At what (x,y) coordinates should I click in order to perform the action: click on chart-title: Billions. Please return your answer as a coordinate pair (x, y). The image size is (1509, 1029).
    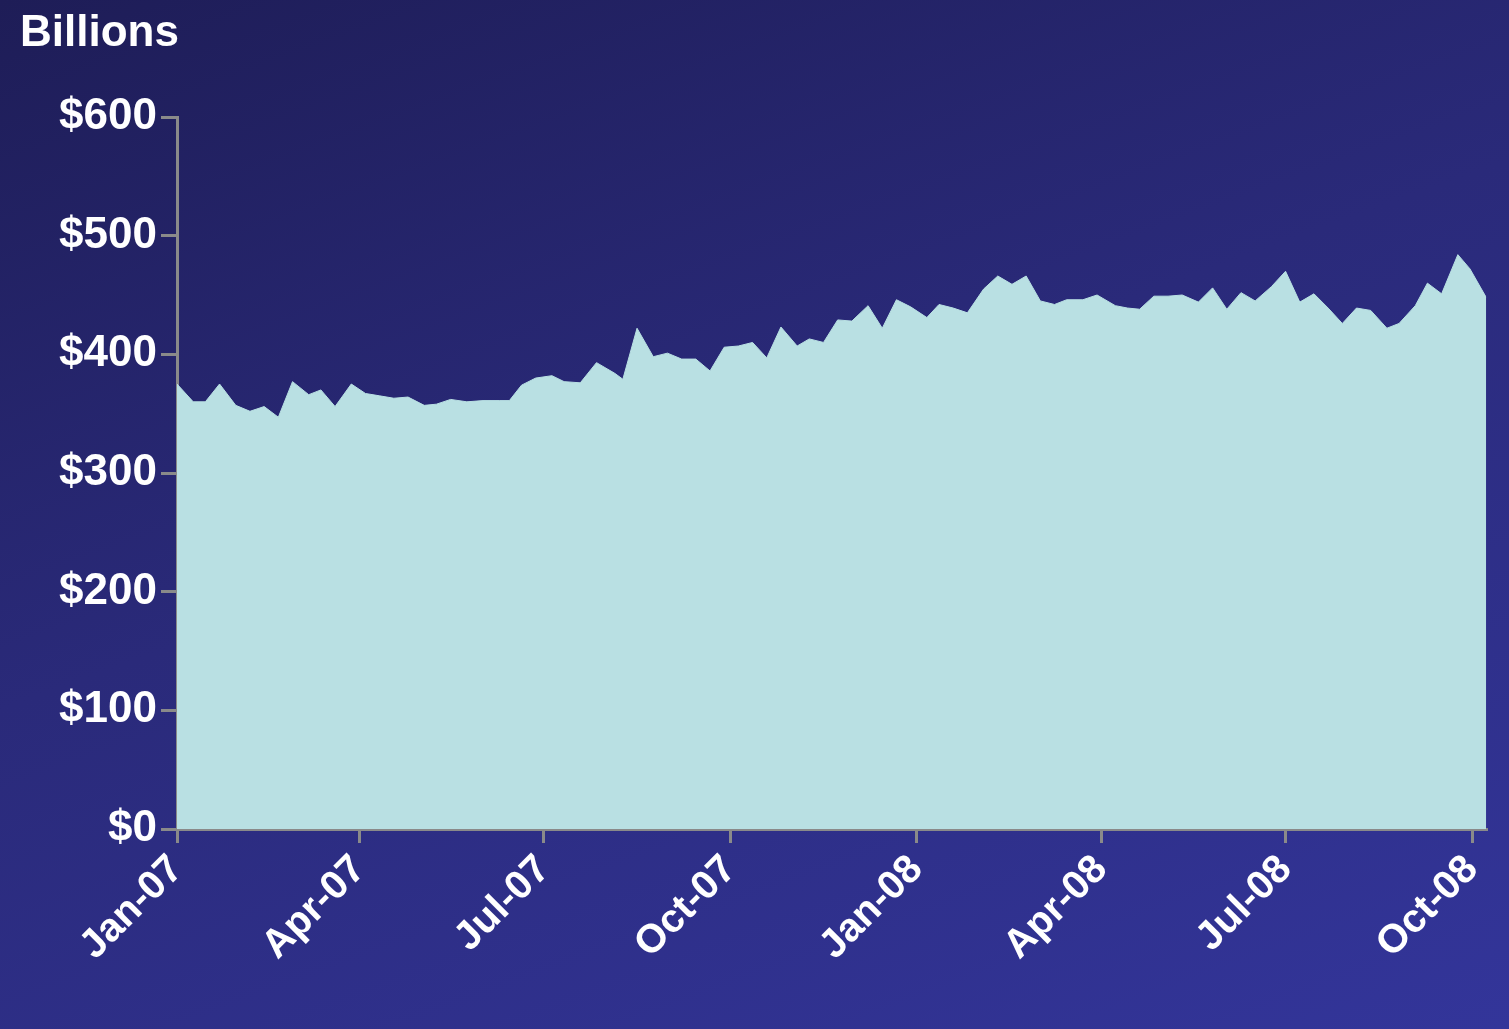
    Looking at the image, I should click on (99, 31).